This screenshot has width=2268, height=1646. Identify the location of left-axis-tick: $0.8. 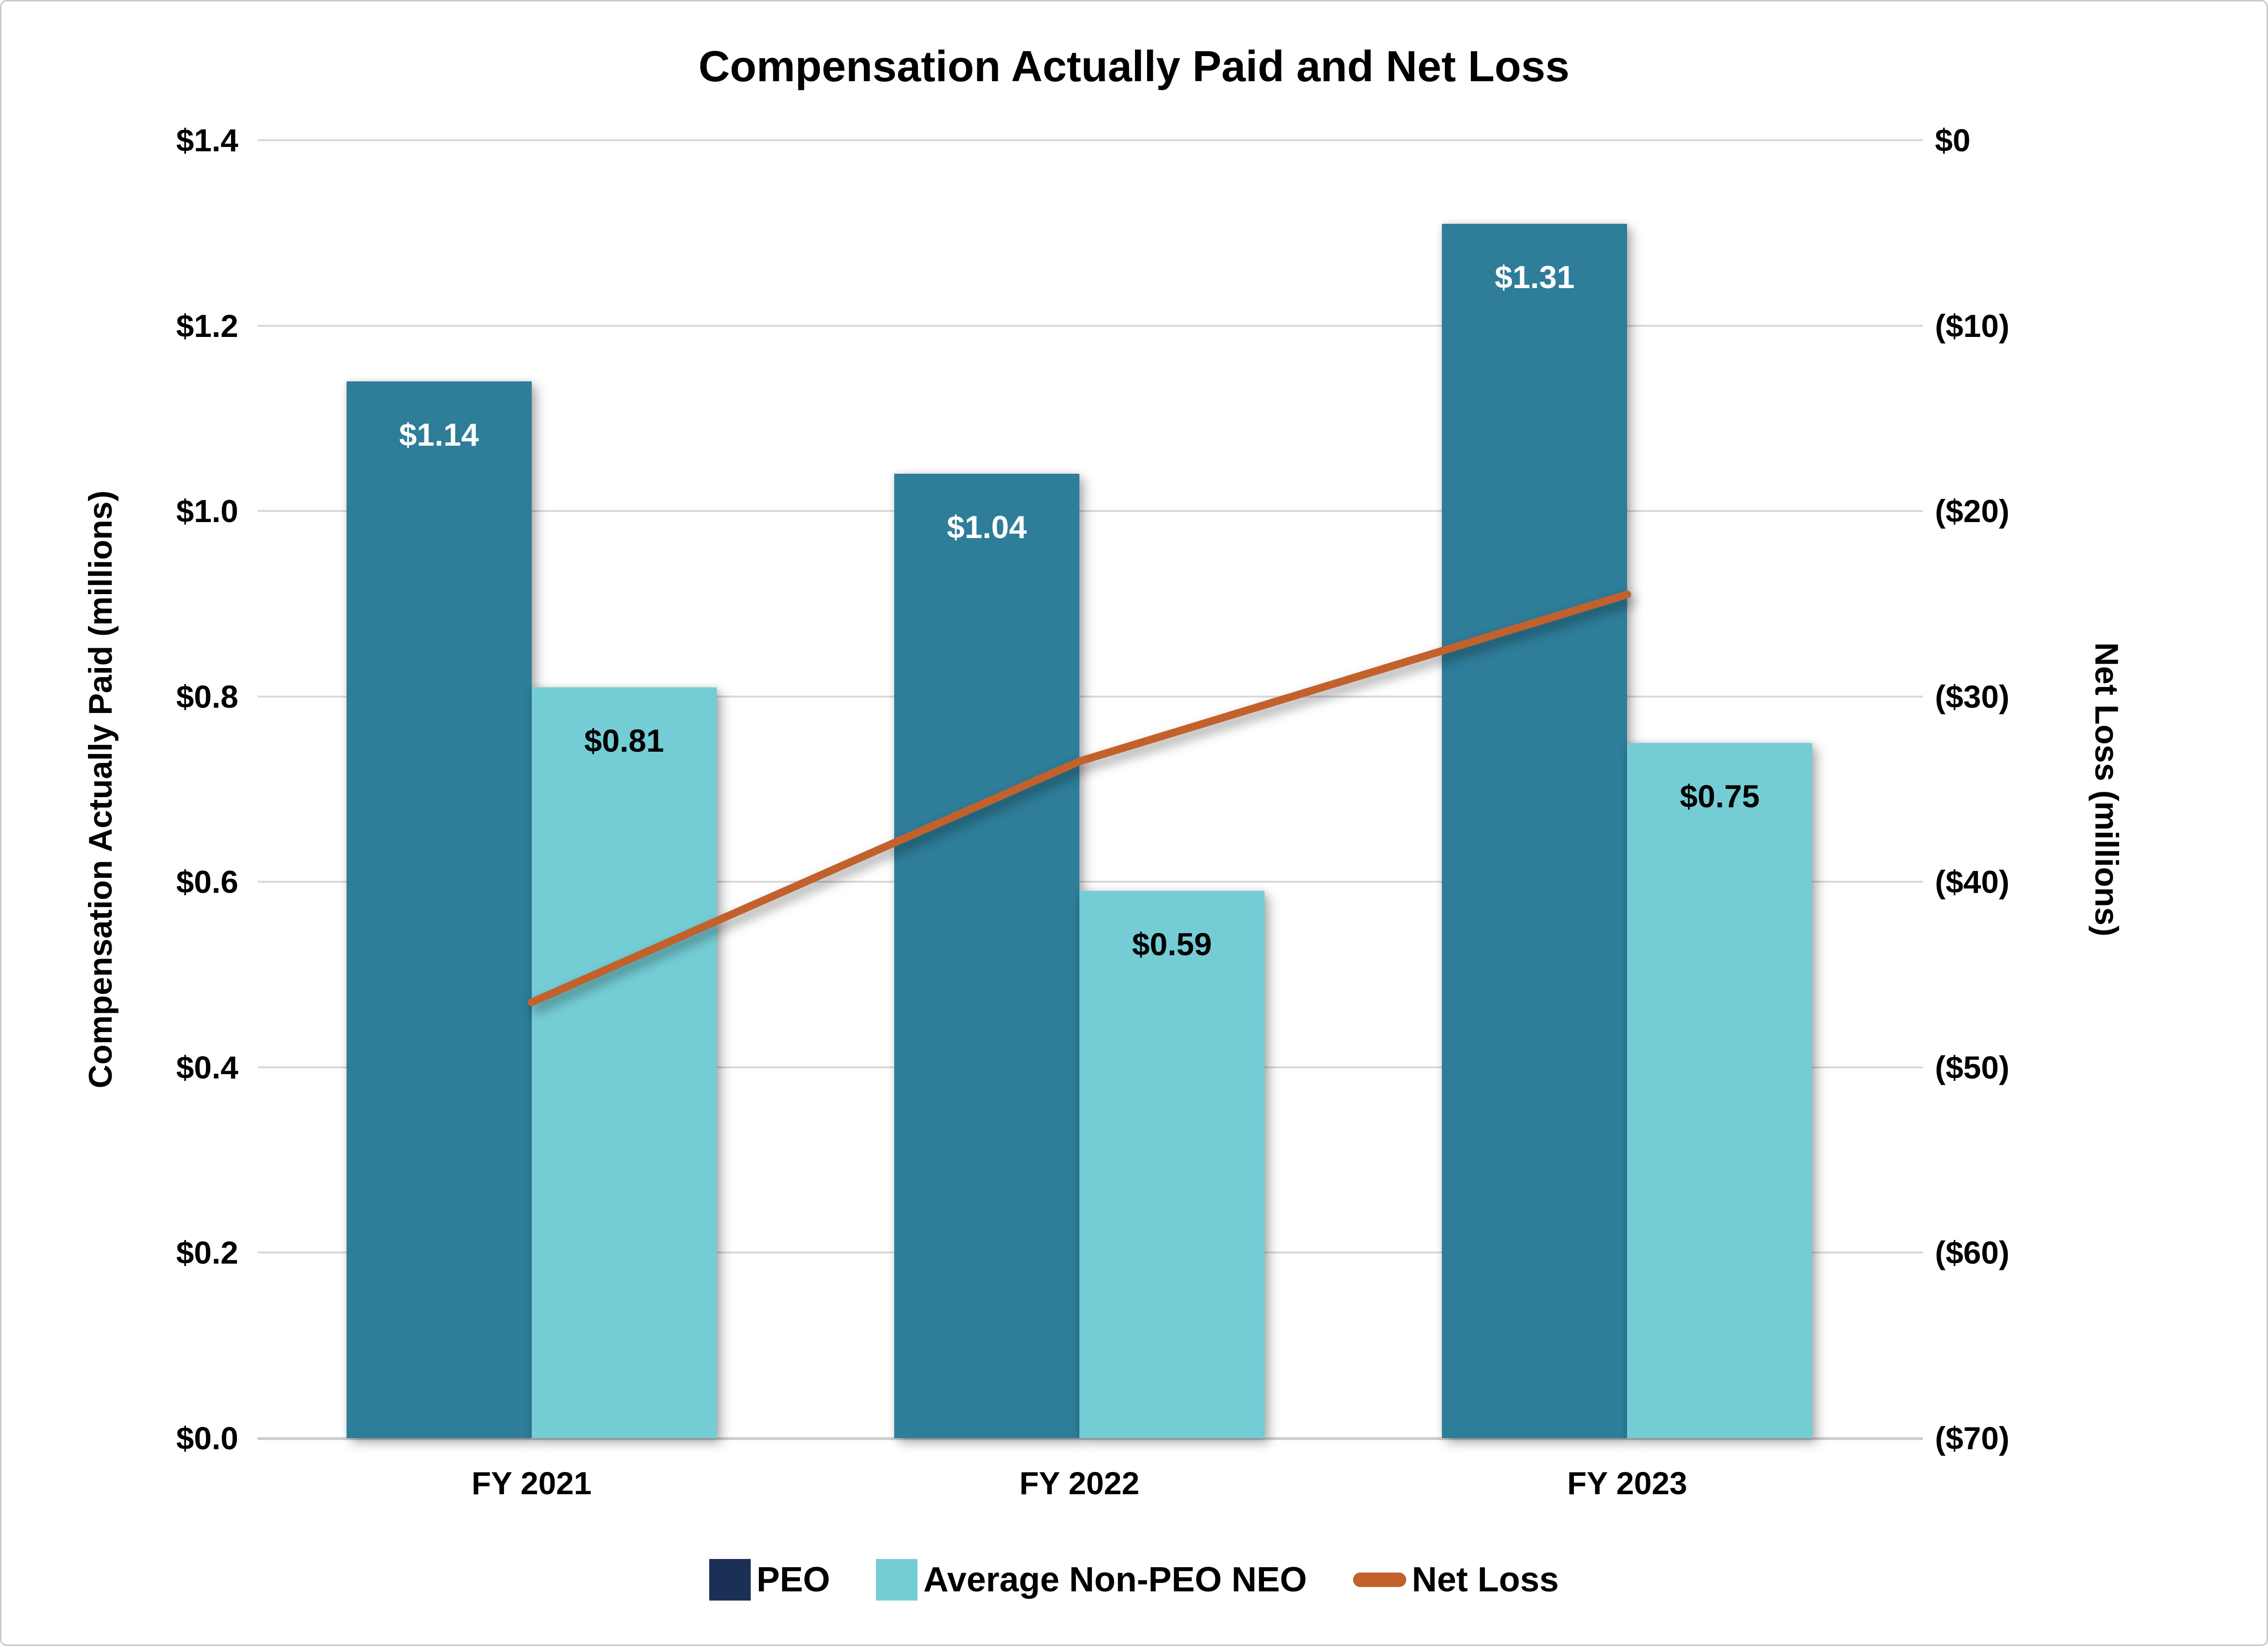
(207, 696).